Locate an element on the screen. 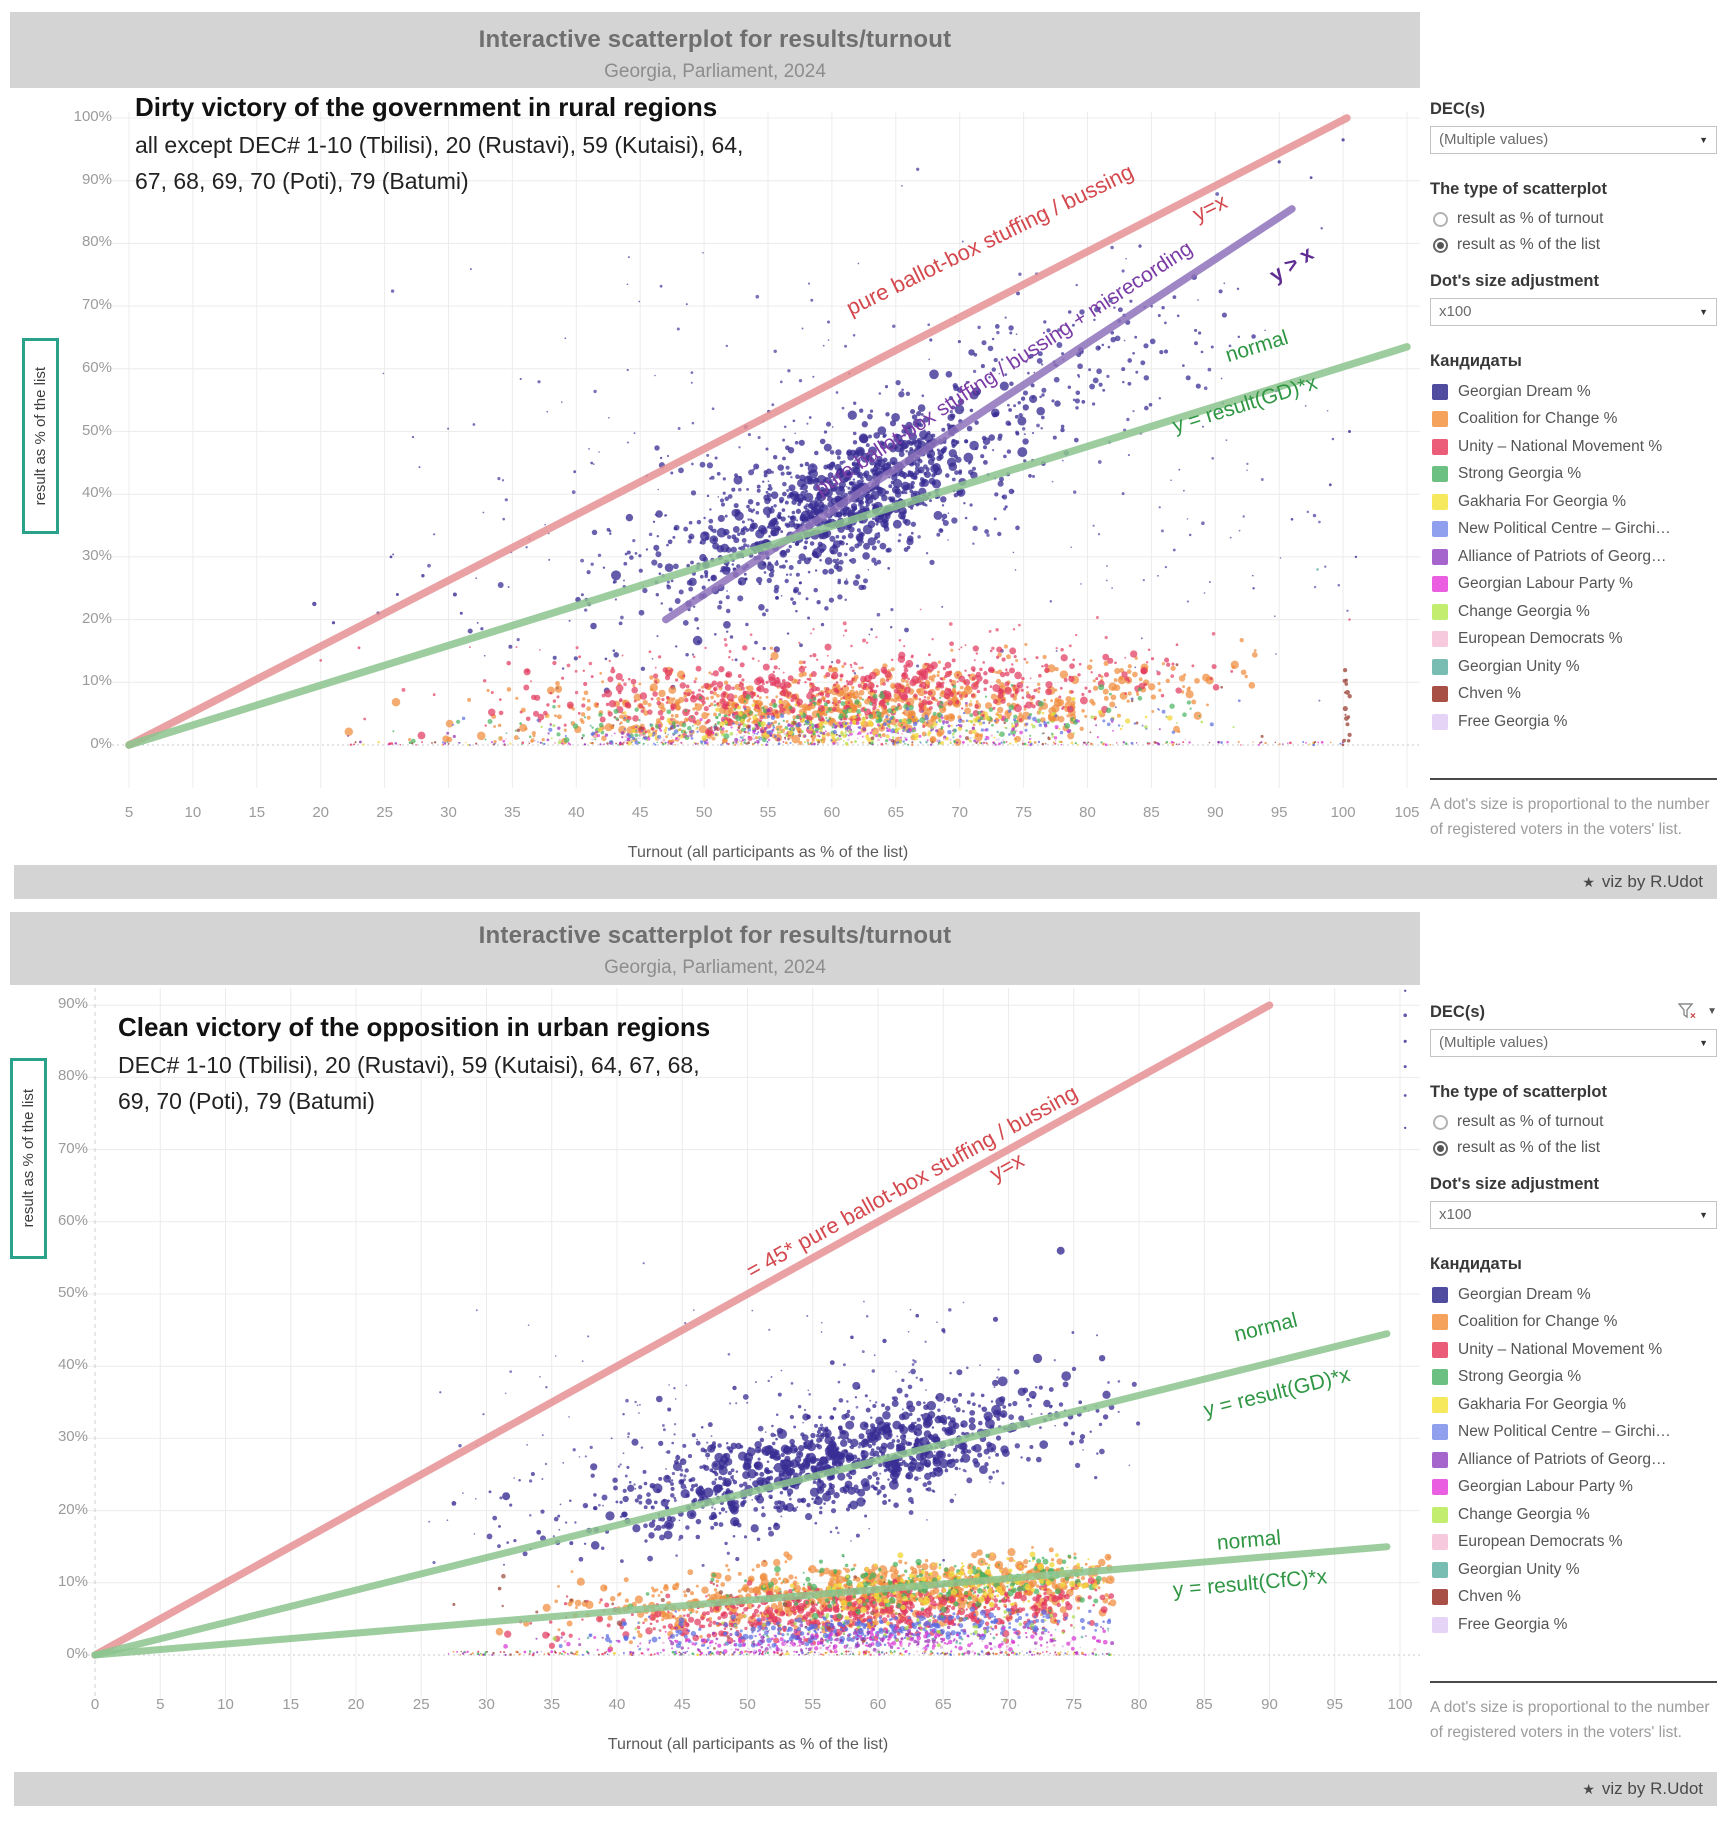 The image size is (1732, 1824). legend-title: Кандидаты is located at coordinates (1476, 1264).